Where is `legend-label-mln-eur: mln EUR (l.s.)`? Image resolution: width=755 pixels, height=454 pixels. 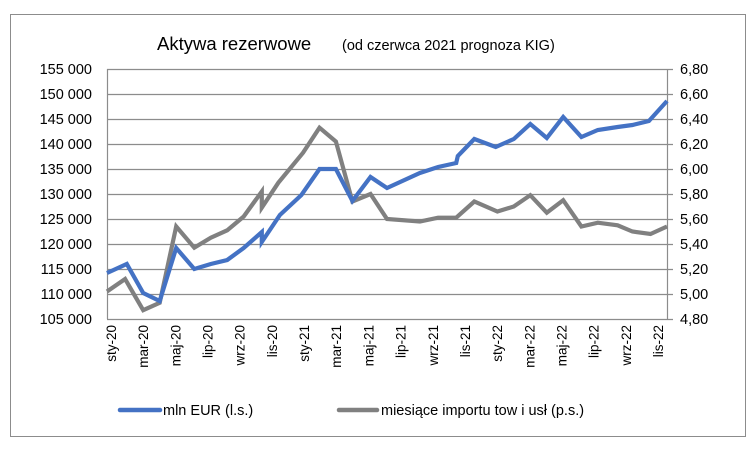
legend-label-mln-eur: mln EUR (l.s.) is located at coordinates (208, 411).